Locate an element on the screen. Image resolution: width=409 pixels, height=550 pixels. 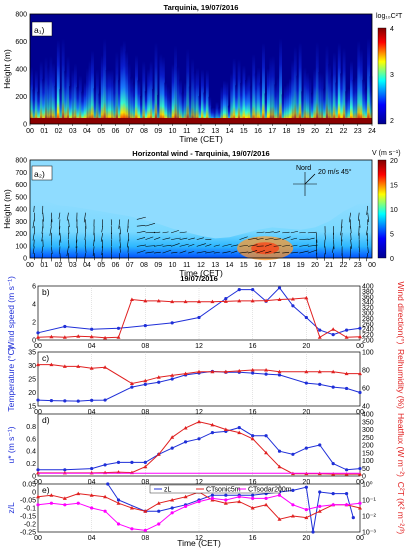
panel-ytick-right: 40 is located at coordinates (366, 407).